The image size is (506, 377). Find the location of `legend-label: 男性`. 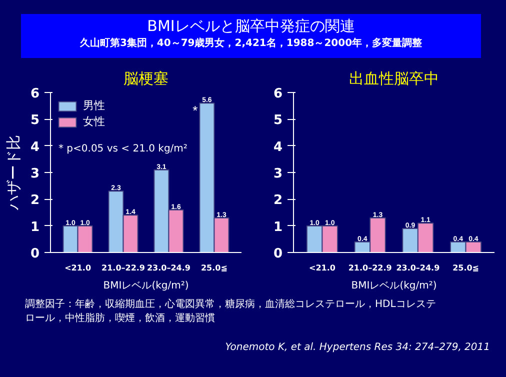

legend-label: 男性 is located at coordinates (94, 105).